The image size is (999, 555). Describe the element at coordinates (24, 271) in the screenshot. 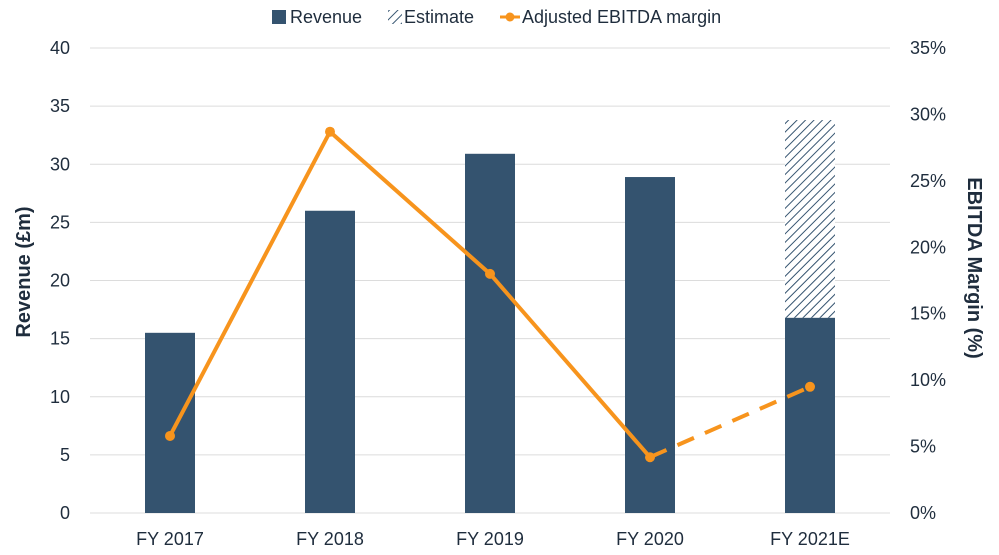

I see `y-axis-title: Revenue (£m)` at that location.